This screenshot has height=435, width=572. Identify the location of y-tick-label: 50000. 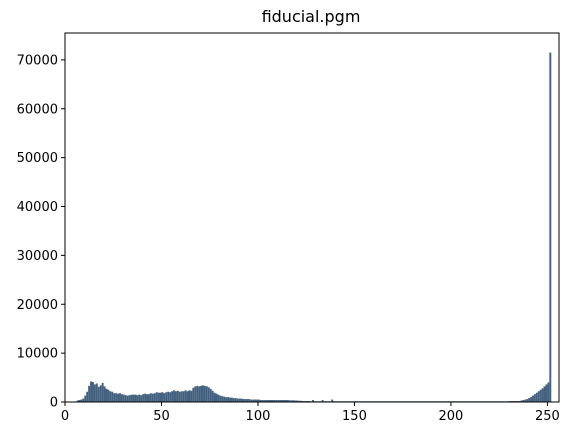
(37, 158).